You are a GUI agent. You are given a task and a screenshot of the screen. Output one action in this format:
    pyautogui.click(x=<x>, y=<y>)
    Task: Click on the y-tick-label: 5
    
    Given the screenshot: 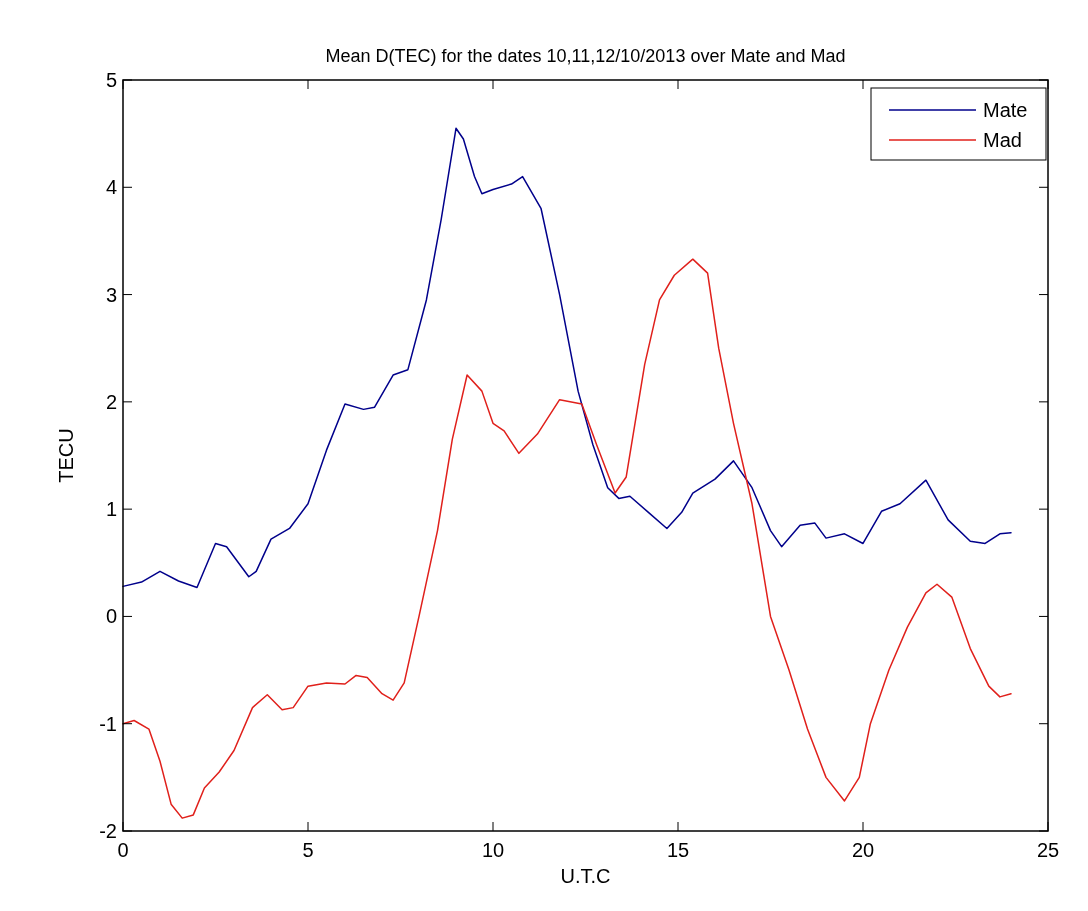 What is the action you would take?
    pyautogui.click(x=111, y=80)
    